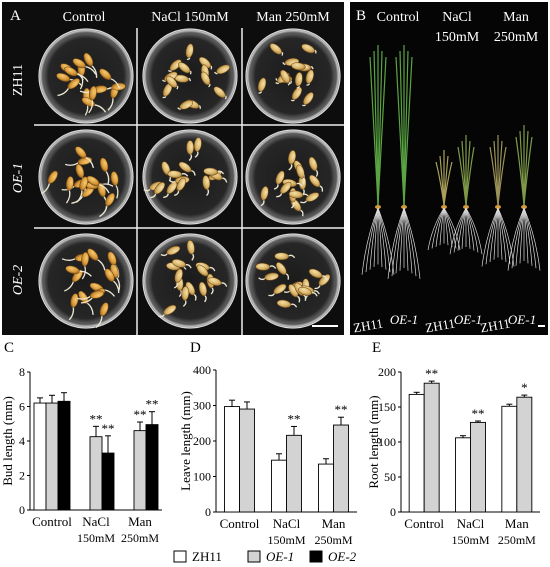  Describe the element at coordinates (202, 406) in the screenshot. I see `y-tick-label: 300` at that location.